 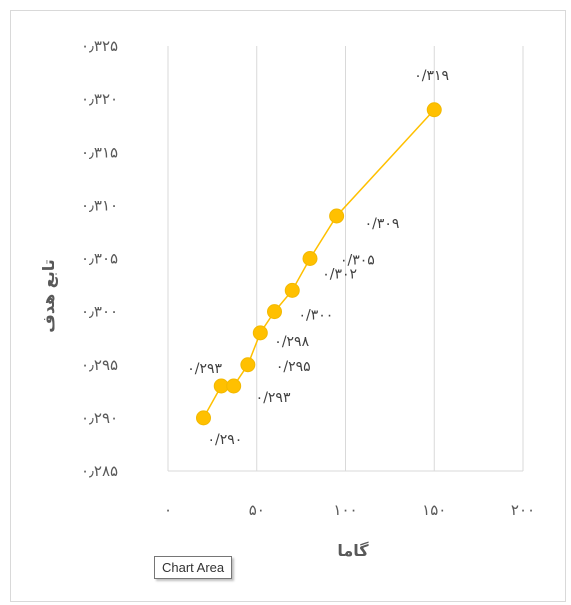 What do you see at coordinates (316, 316) in the screenshot?
I see `data-label: ۰/۳۰۰` at bounding box center [316, 316].